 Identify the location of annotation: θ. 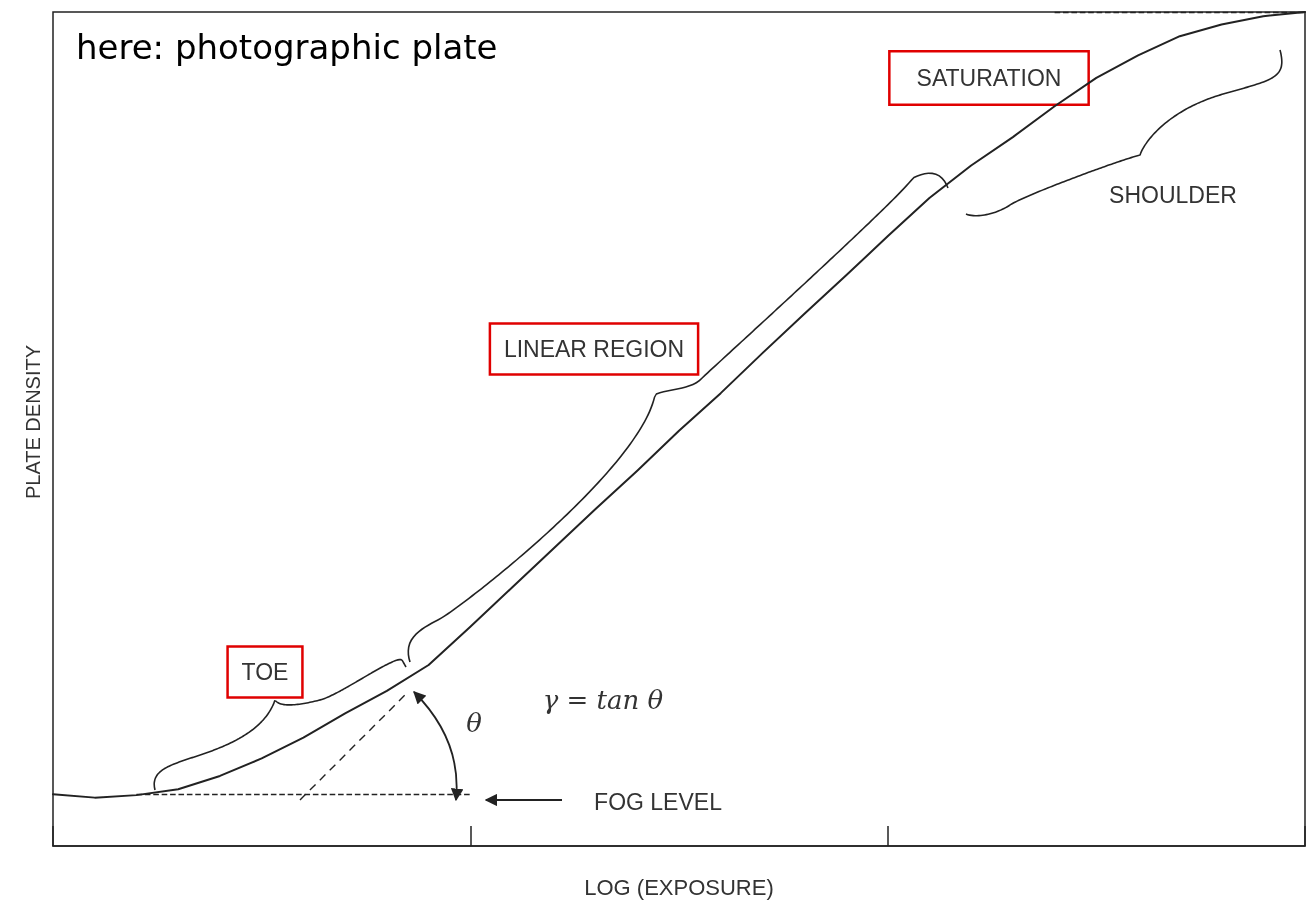
(474, 723).